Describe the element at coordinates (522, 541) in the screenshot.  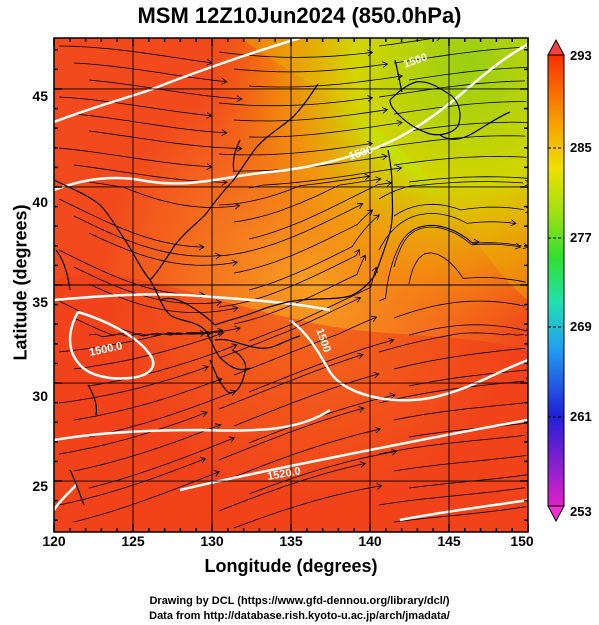
I see `x-tick-label: 150` at that location.